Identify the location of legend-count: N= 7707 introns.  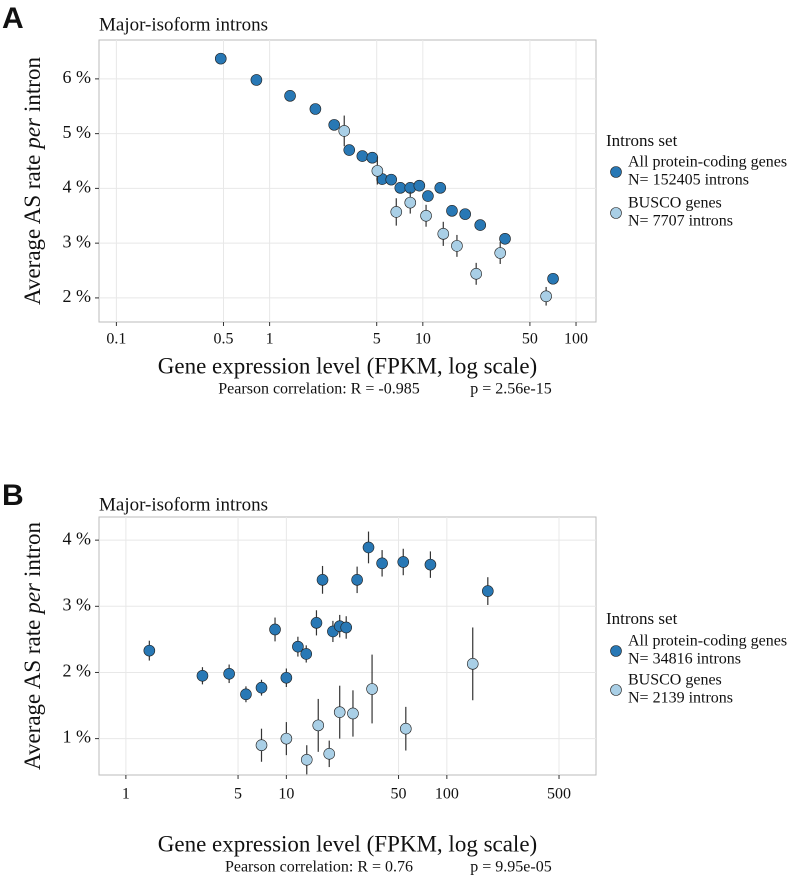
(680, 221).